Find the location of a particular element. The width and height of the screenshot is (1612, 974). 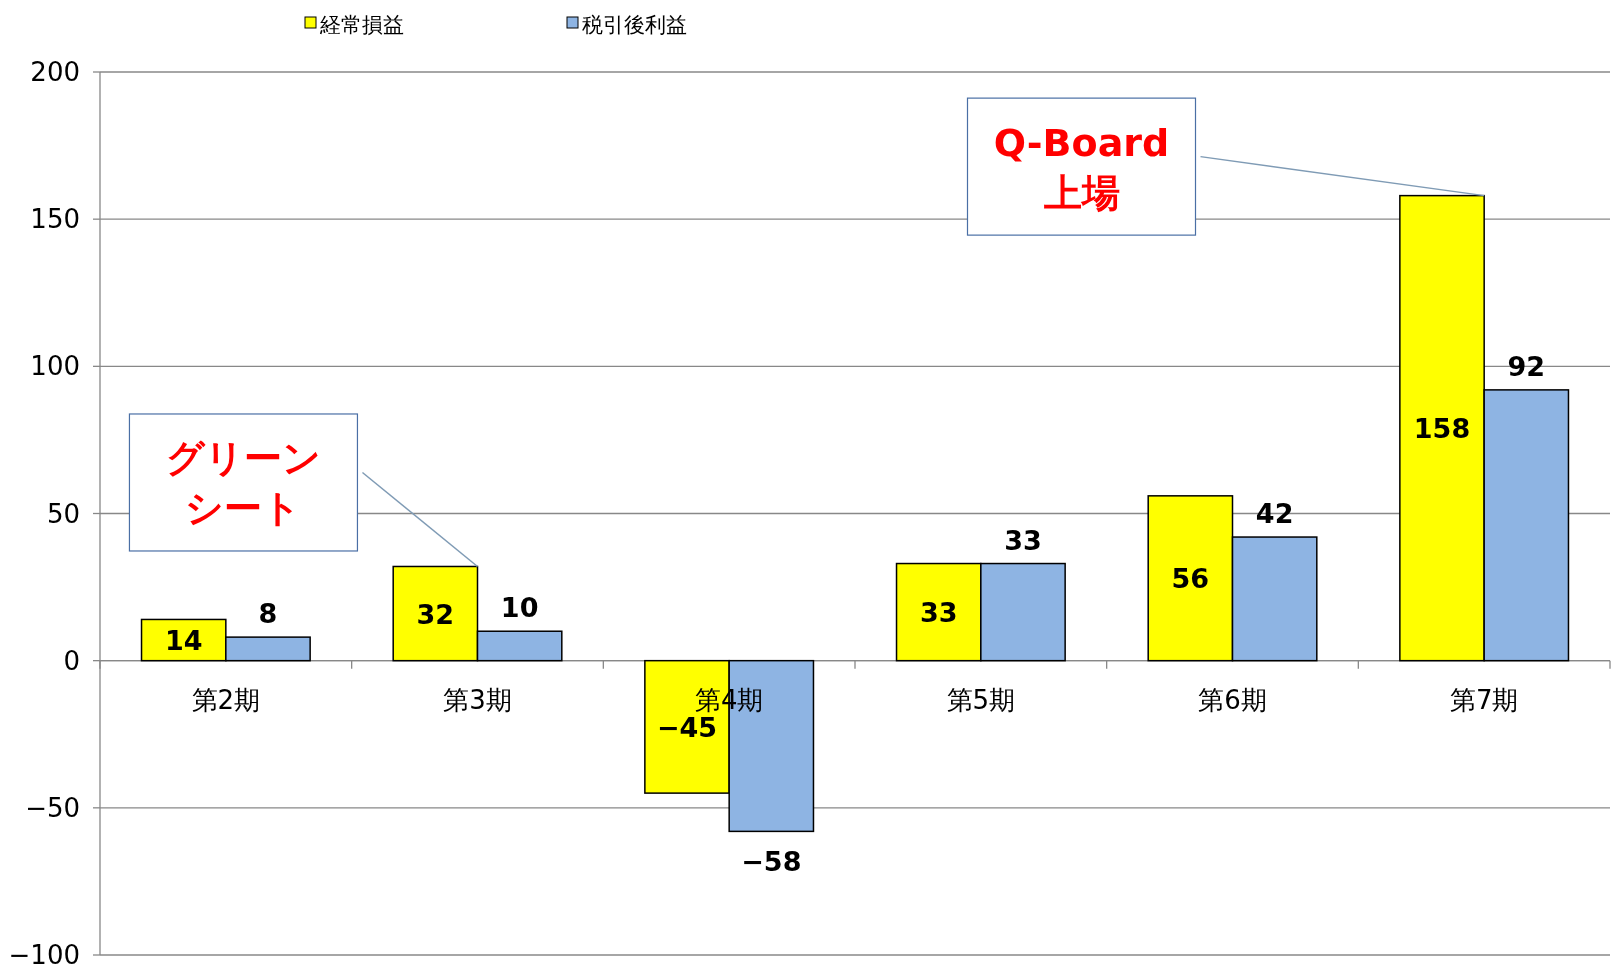

data-label: 42 is located at coordinates (1274, 514).